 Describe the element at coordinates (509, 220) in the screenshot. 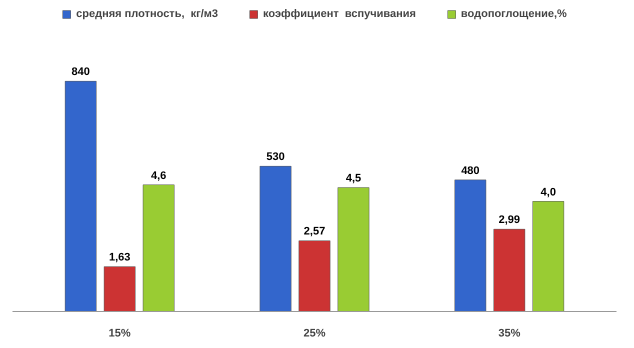

I see `data-label: 2,99` at that location.